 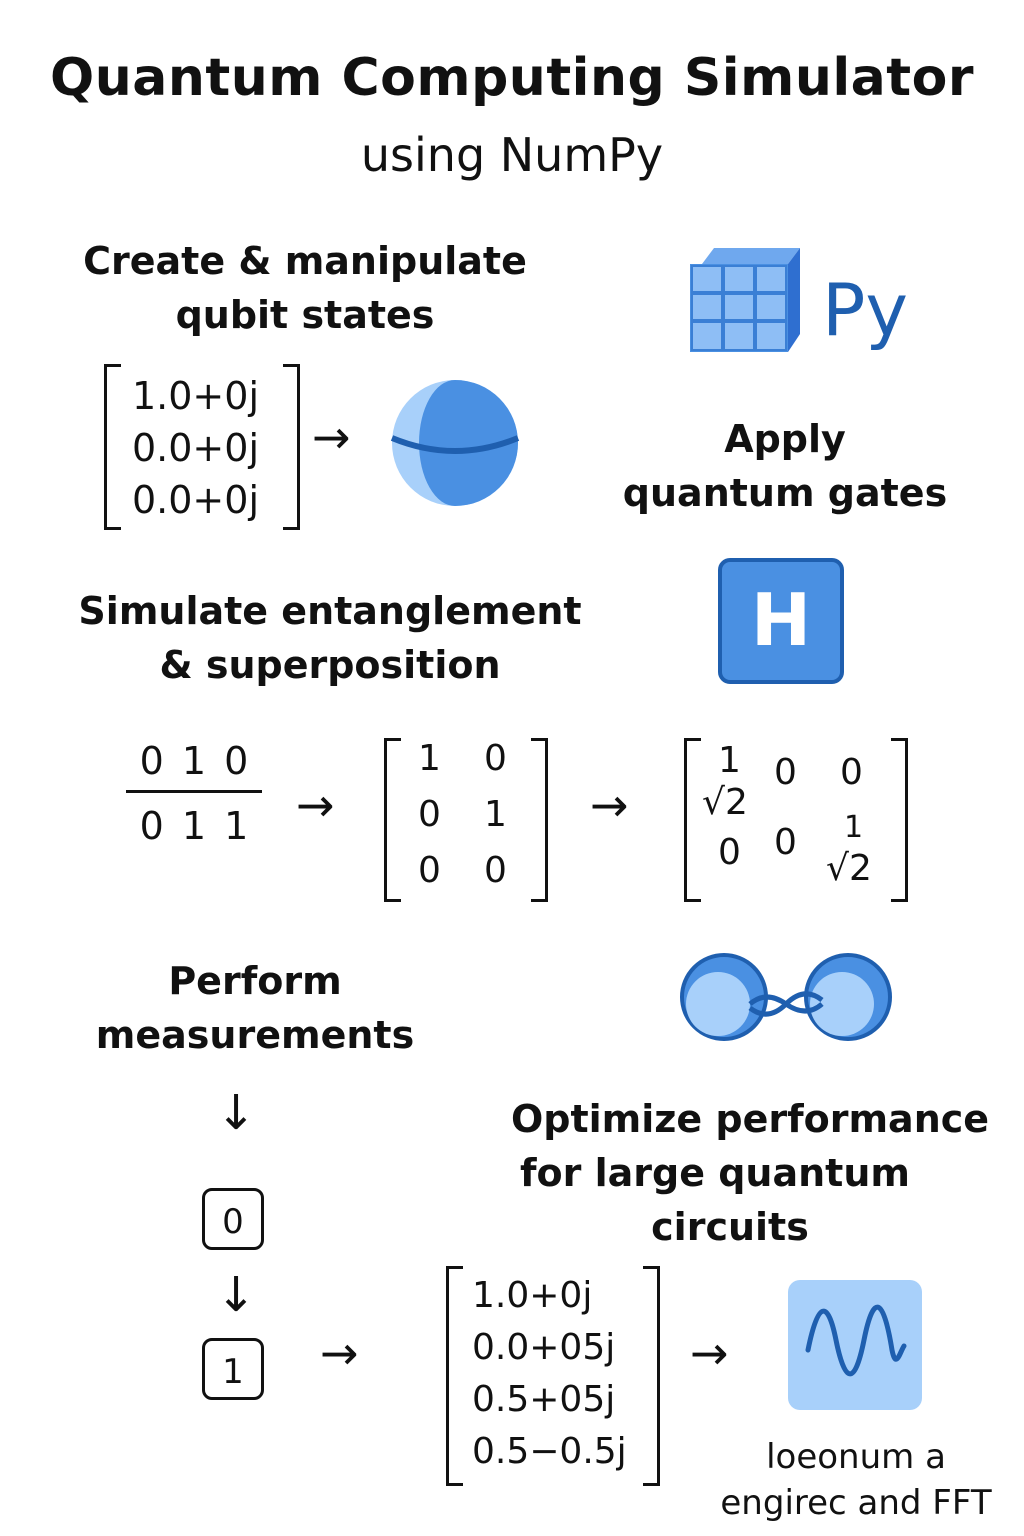 I want to click on fraction-bar, so click(x=194, y=791).